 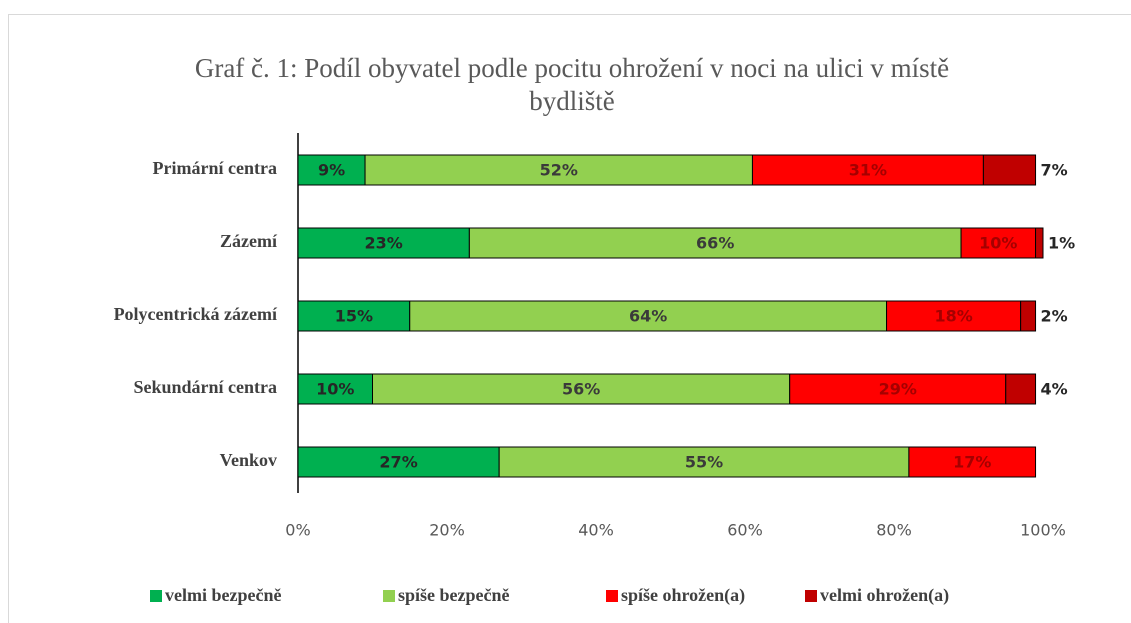 What do you see at coordinates (1043, 530) in the screenshot?
I see `x-tick-label: 100%` at bounding box center [1043, 530].